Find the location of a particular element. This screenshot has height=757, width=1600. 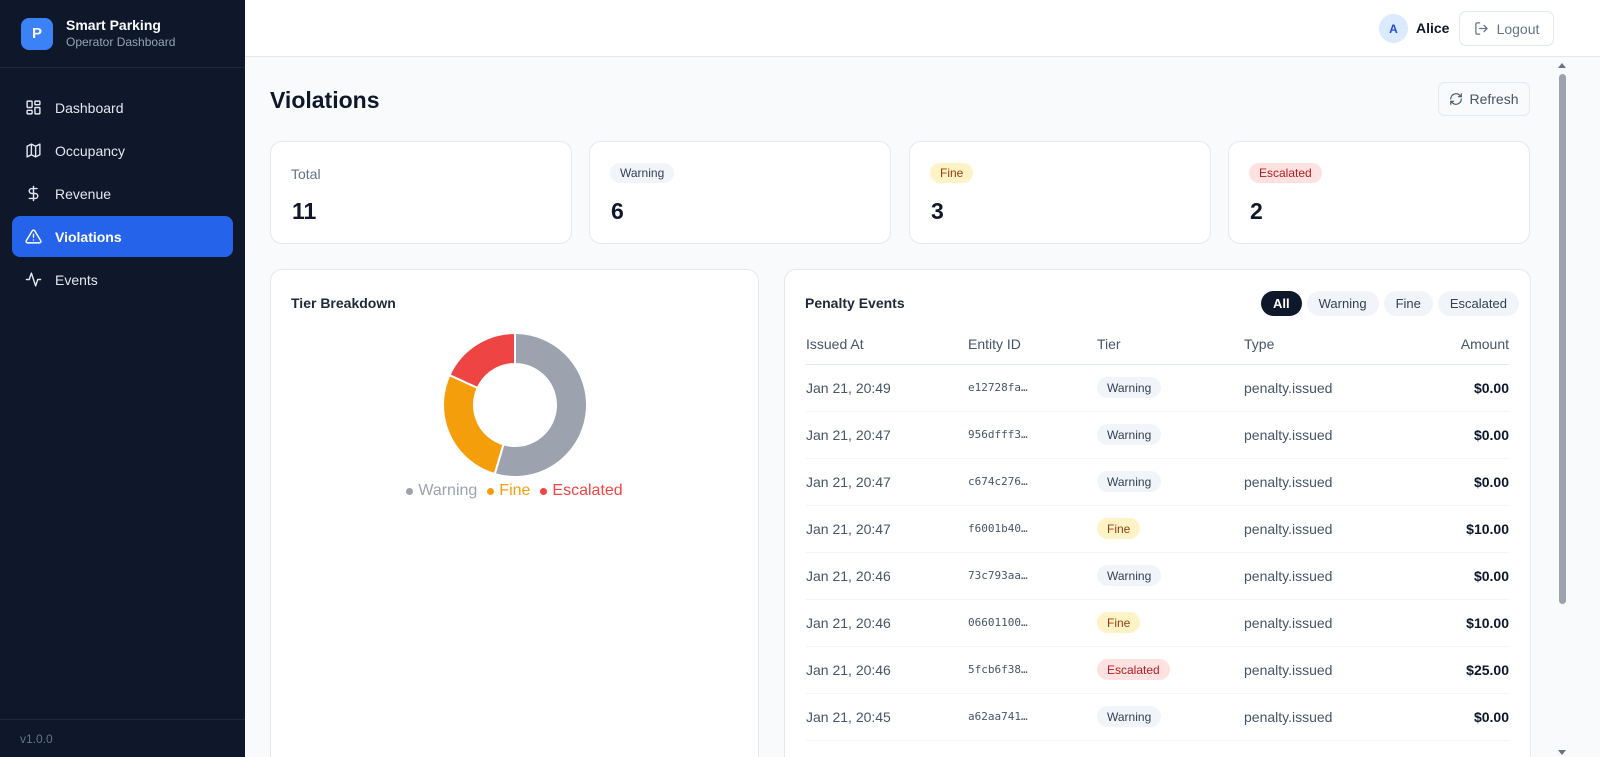

sidebar-item-dashboard: Dashboard is located at coordinates (122, 107).